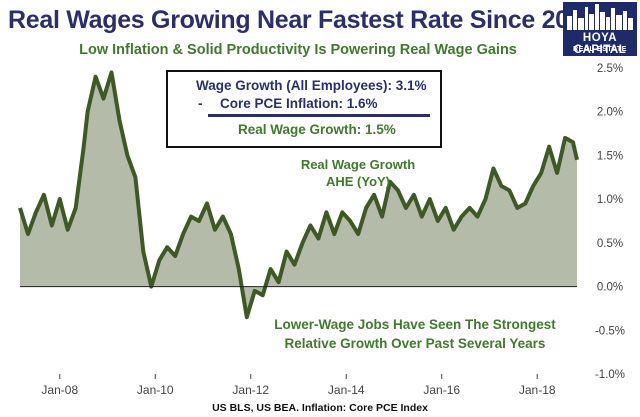 The width and height of the screenshot is (640, 417). Describe the element at coordinates (358, 173) in the screenshot. I see `series-annotation: Real Wage Growth AHE (YoY)` at that location.